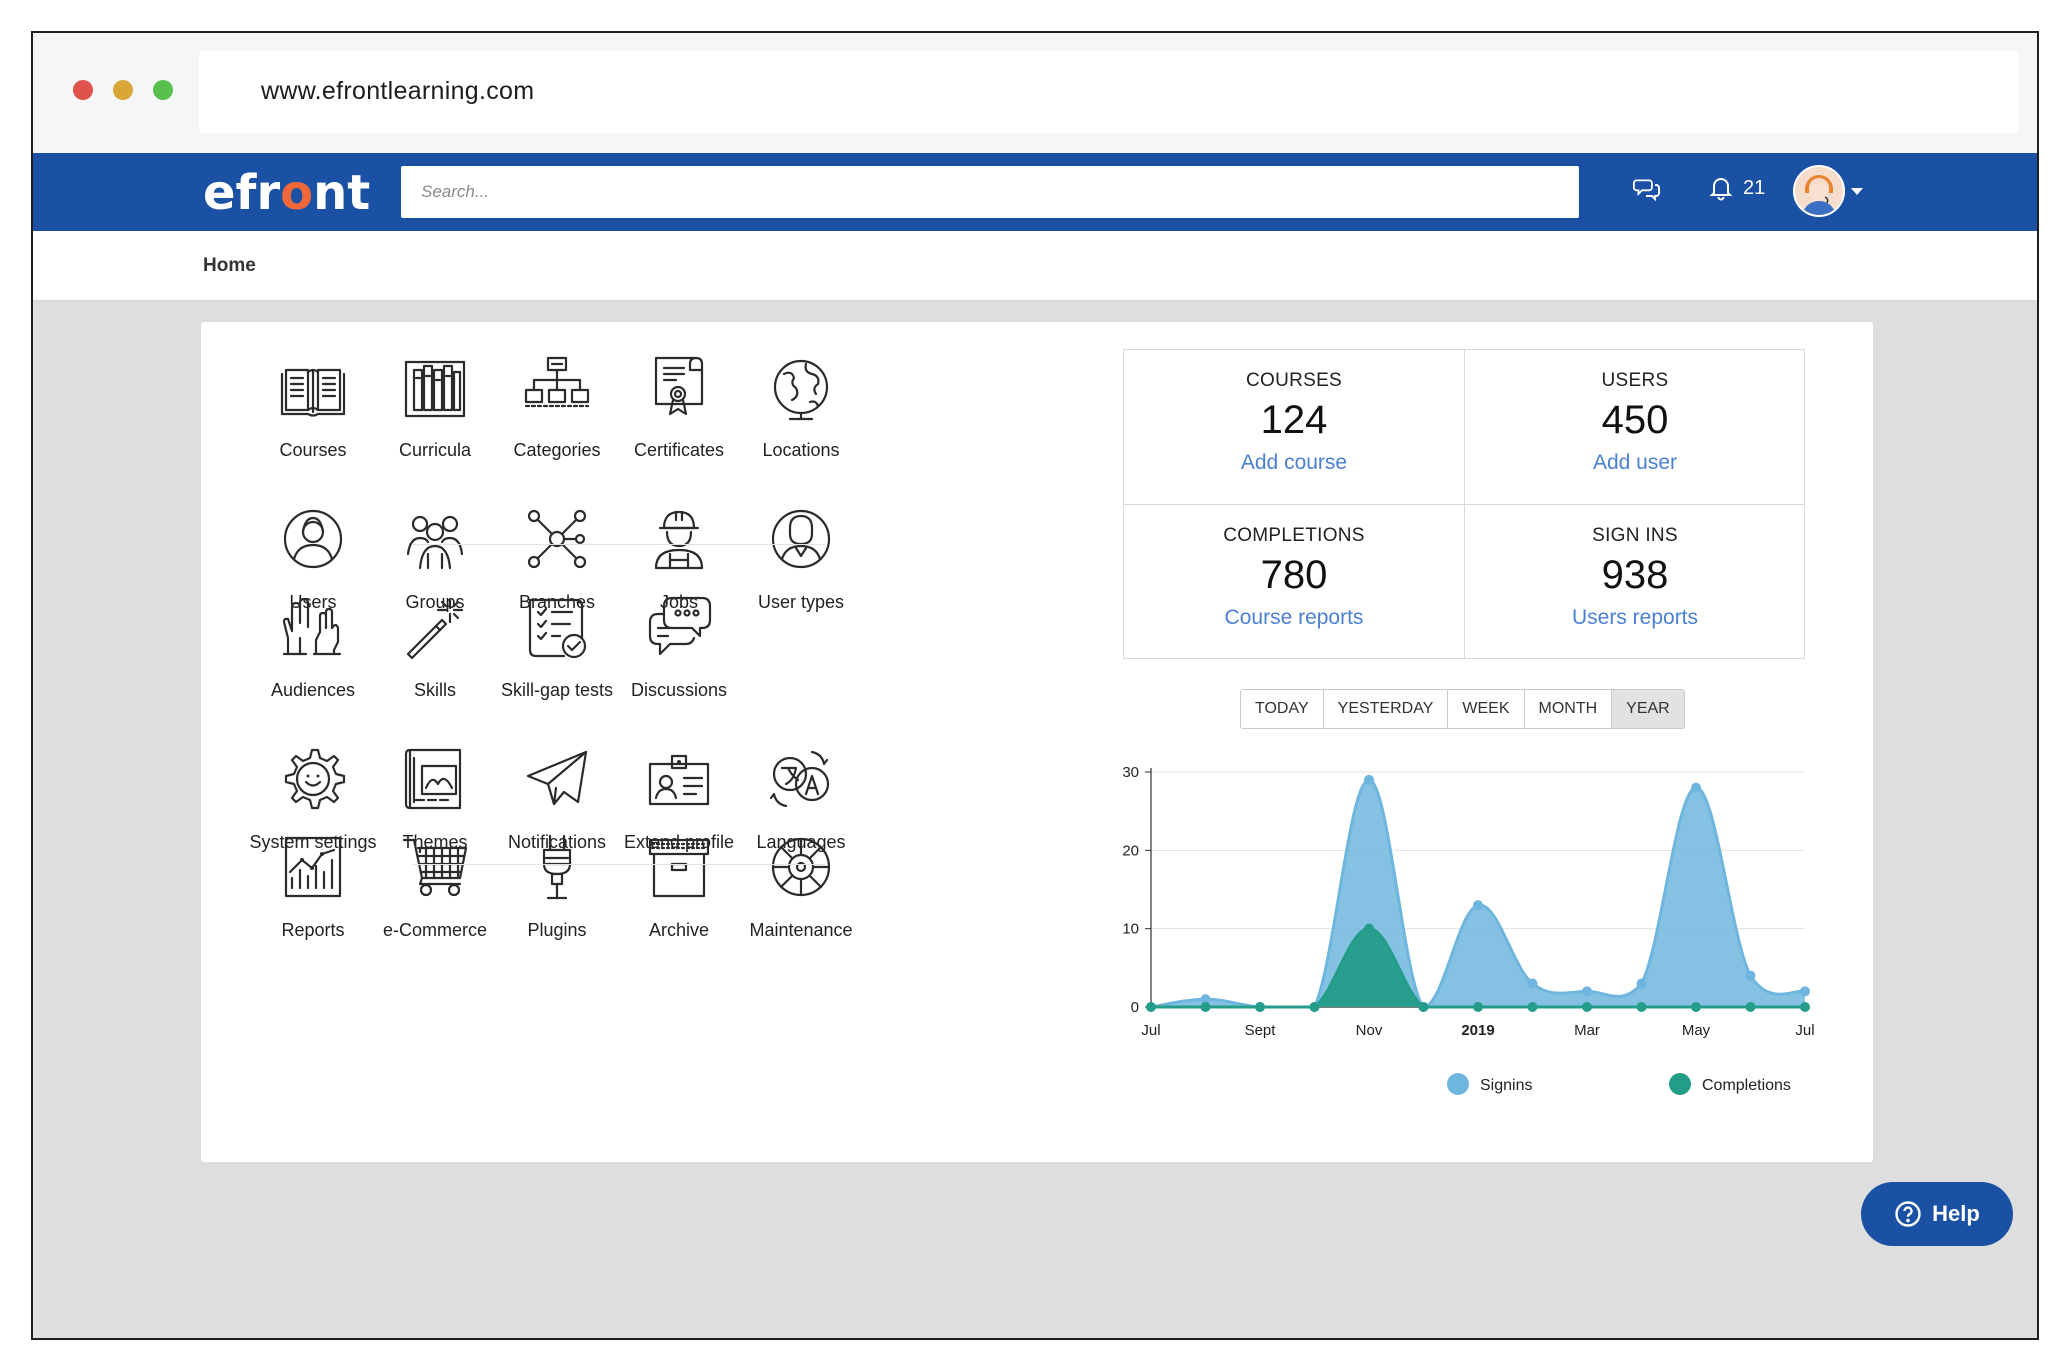 The height and width of the screenshot is (1370, 2068). I want to click on branches-icon, so click(557, 539).